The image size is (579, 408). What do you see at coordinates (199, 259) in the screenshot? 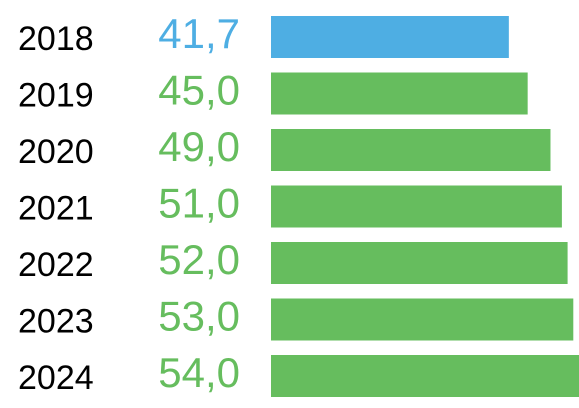
I see `value-label: 52,0` at bounding box center [199, 259].